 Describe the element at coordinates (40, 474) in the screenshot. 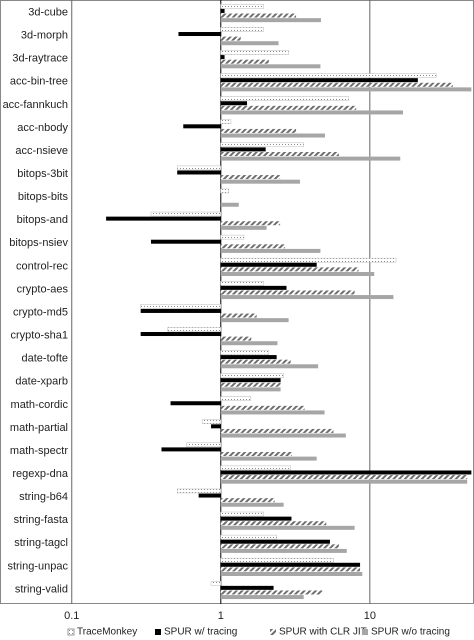

I see `category-label: regexp-dna` at that location.